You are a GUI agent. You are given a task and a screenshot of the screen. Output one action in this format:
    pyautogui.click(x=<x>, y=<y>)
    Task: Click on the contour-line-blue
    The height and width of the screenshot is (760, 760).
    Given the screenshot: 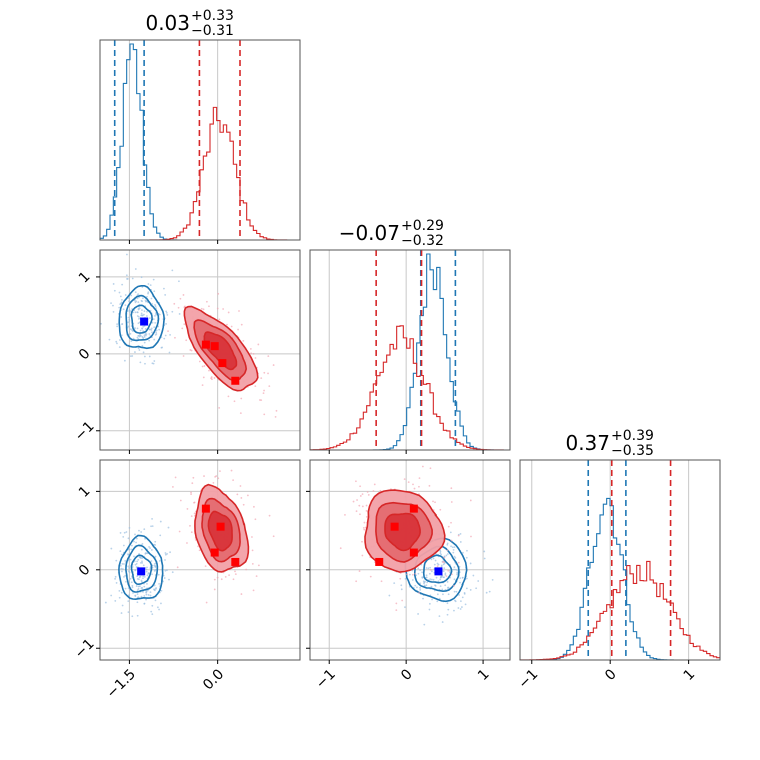 What is the action you would take?
    pyautogui.click(x=142, y=317)
    